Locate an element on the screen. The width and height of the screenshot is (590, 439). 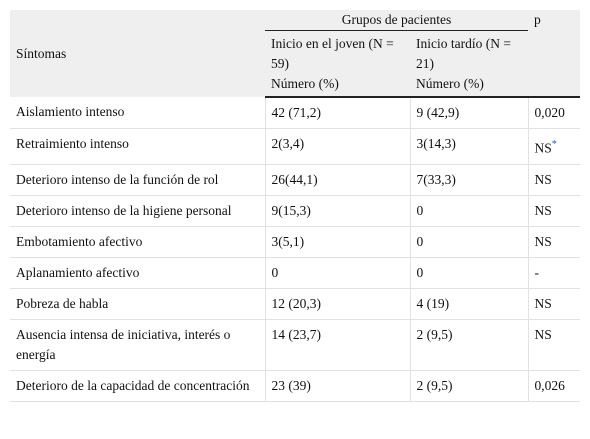
symptom-cell: Pobreza de habla is located at coordinates (138, 304).